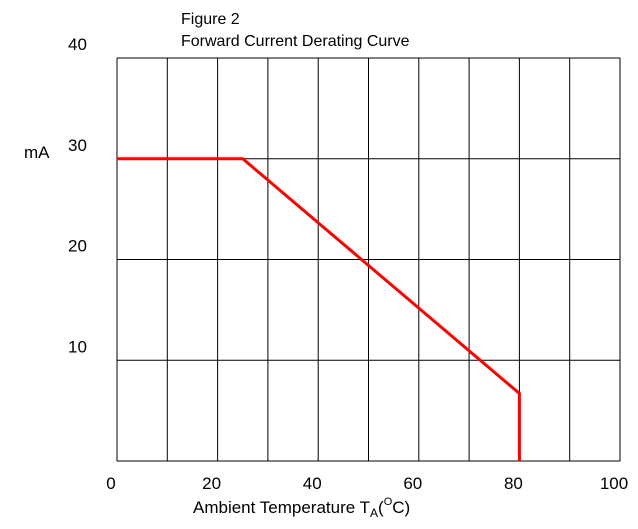 This screenshot has width=638, height=529. What do you see at coordinates (614, 483) in the screenshot?
I see `x-tick-label-100: 100` at bounding box center [614, 483].